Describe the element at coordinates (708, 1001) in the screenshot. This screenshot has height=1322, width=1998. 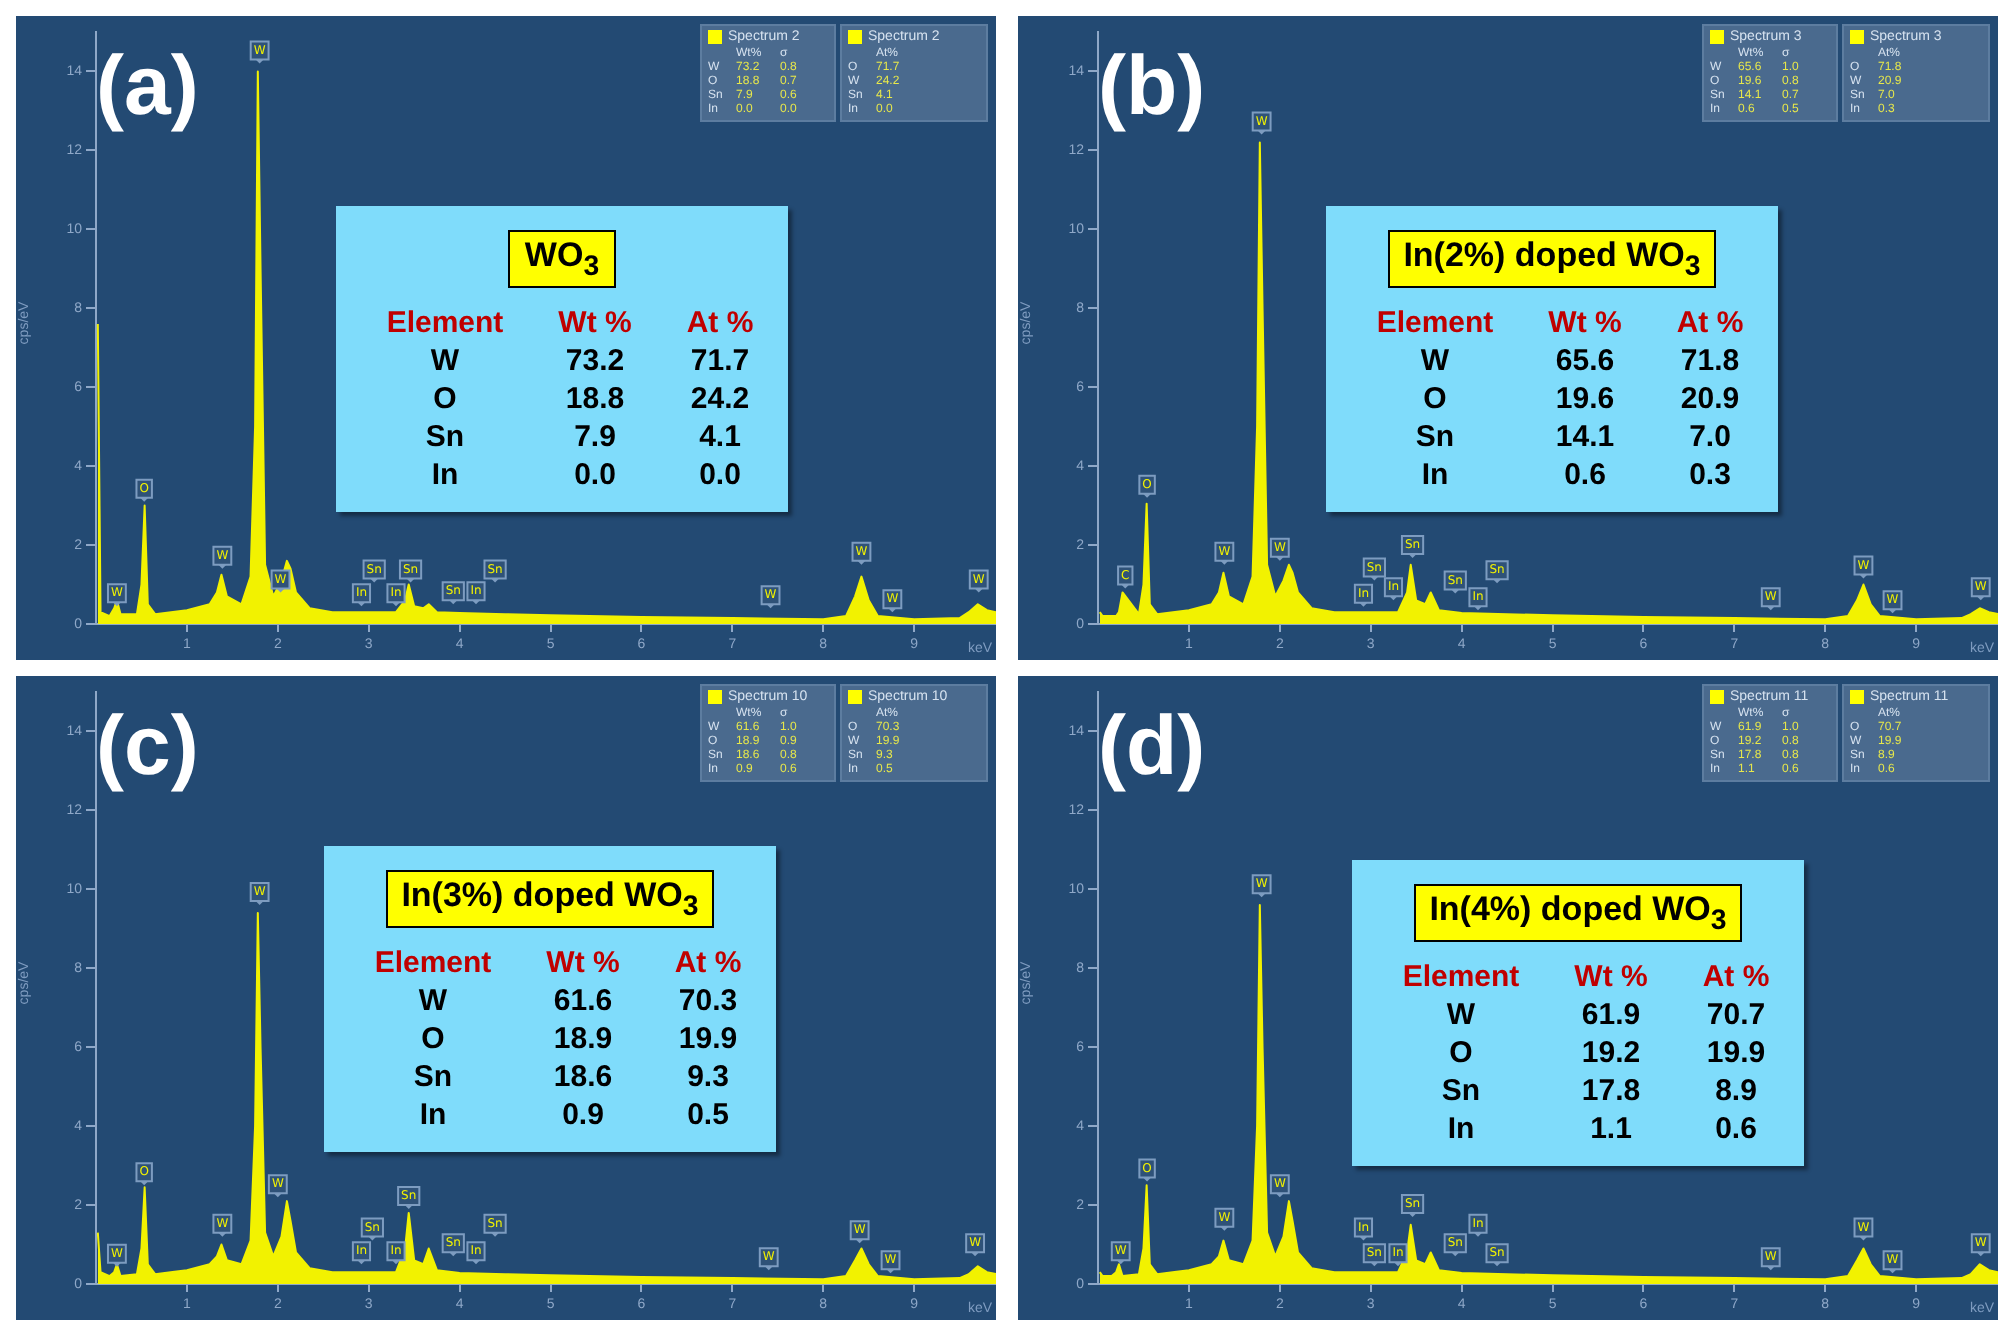
I see `annotation: 70.3` at that location.